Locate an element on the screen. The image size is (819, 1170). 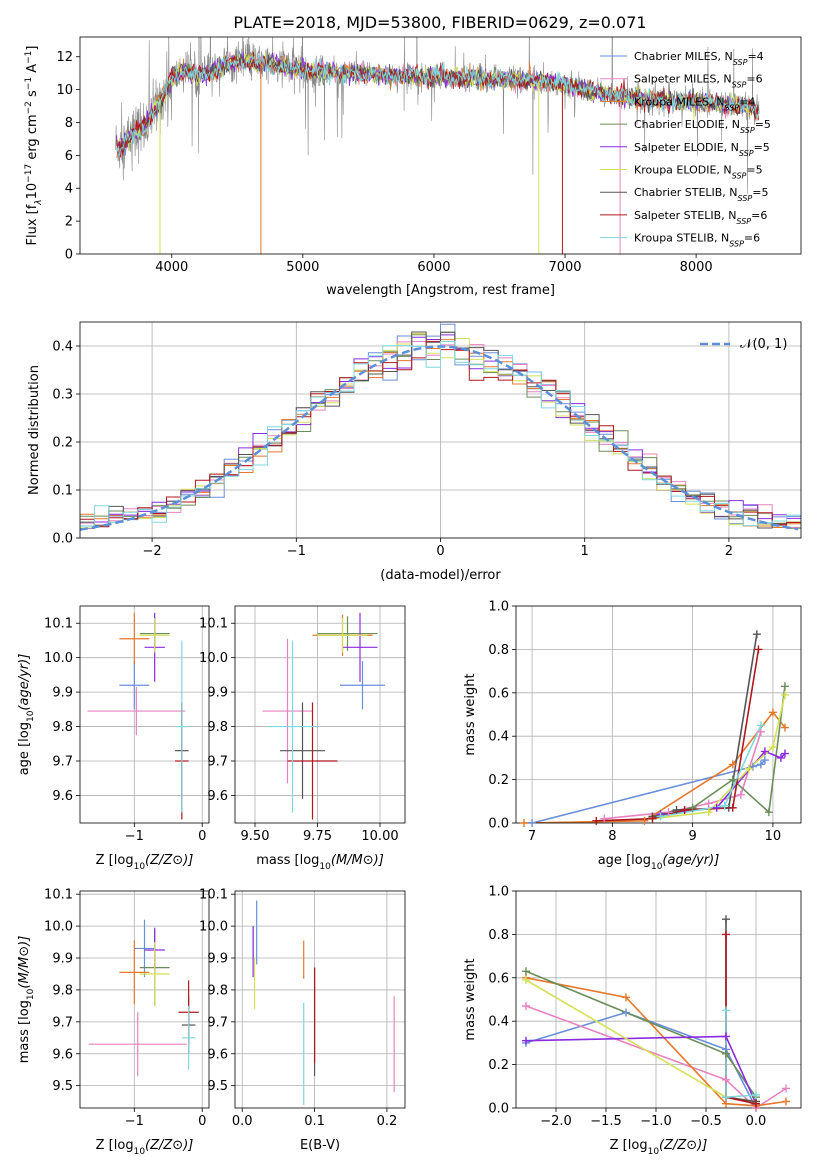
y-tick-label: 9.6 is located at coordinates (62, 1054).